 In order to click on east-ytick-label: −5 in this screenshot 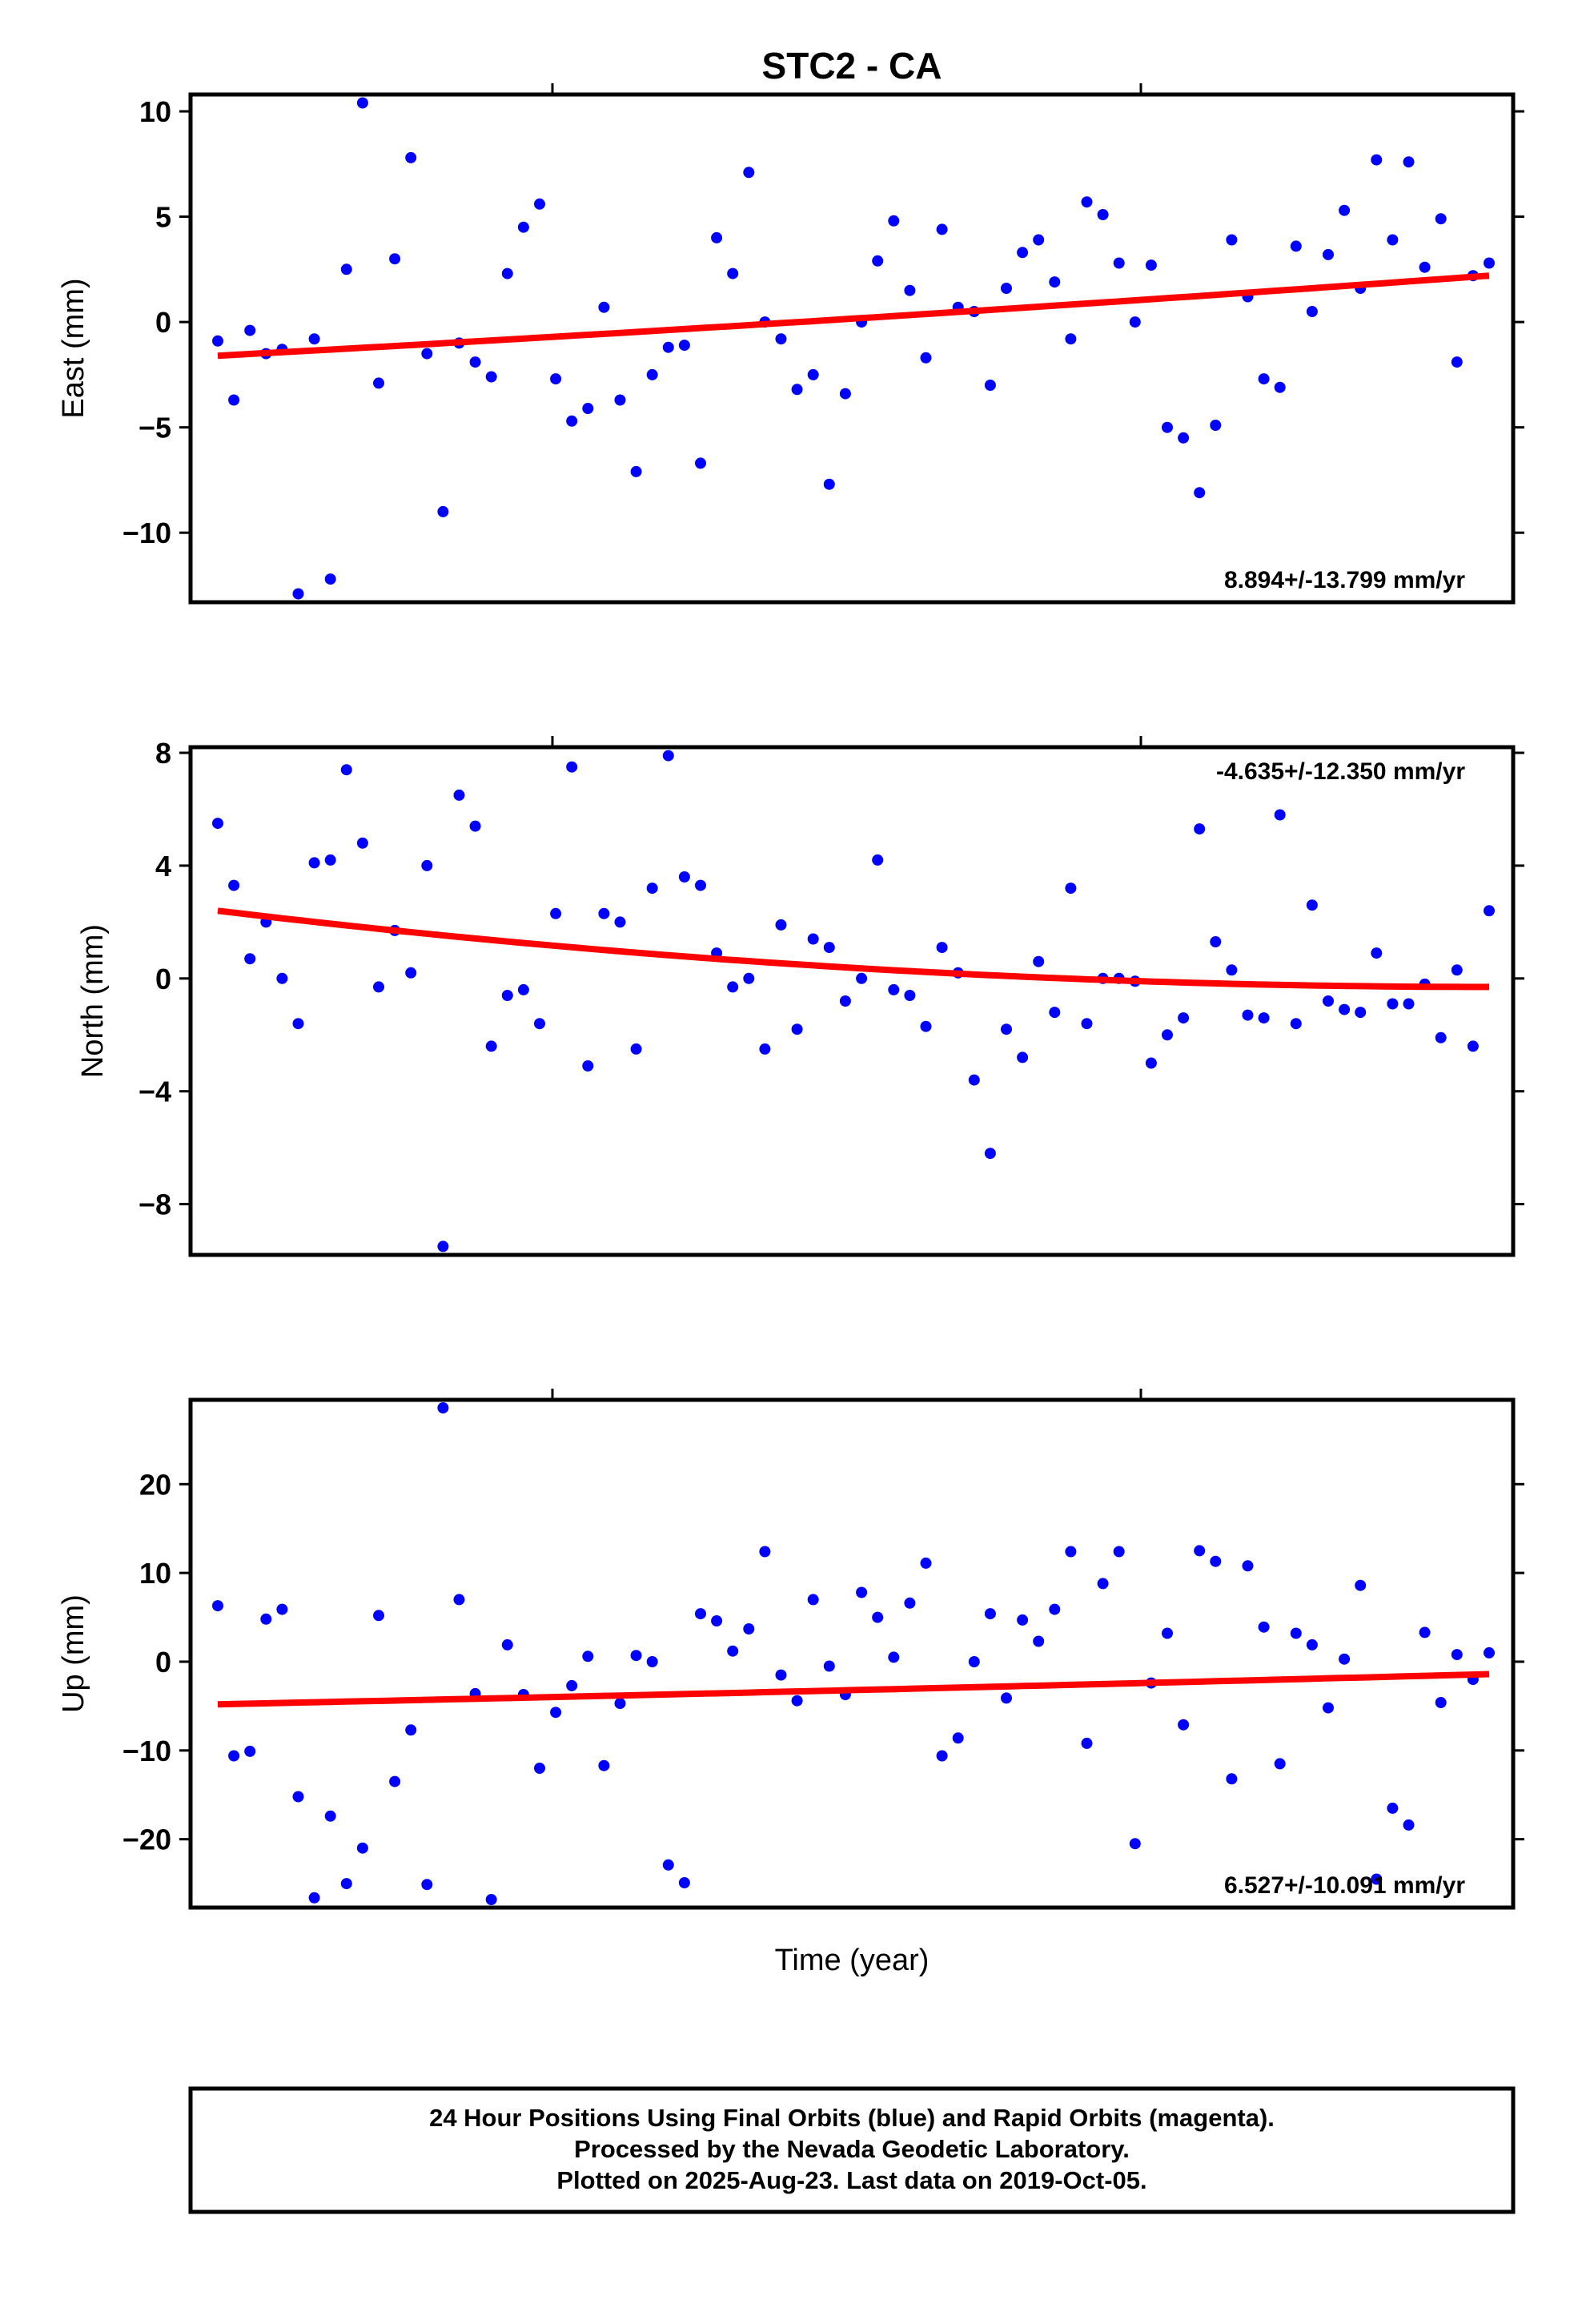, I will do `click(155, 428)`.